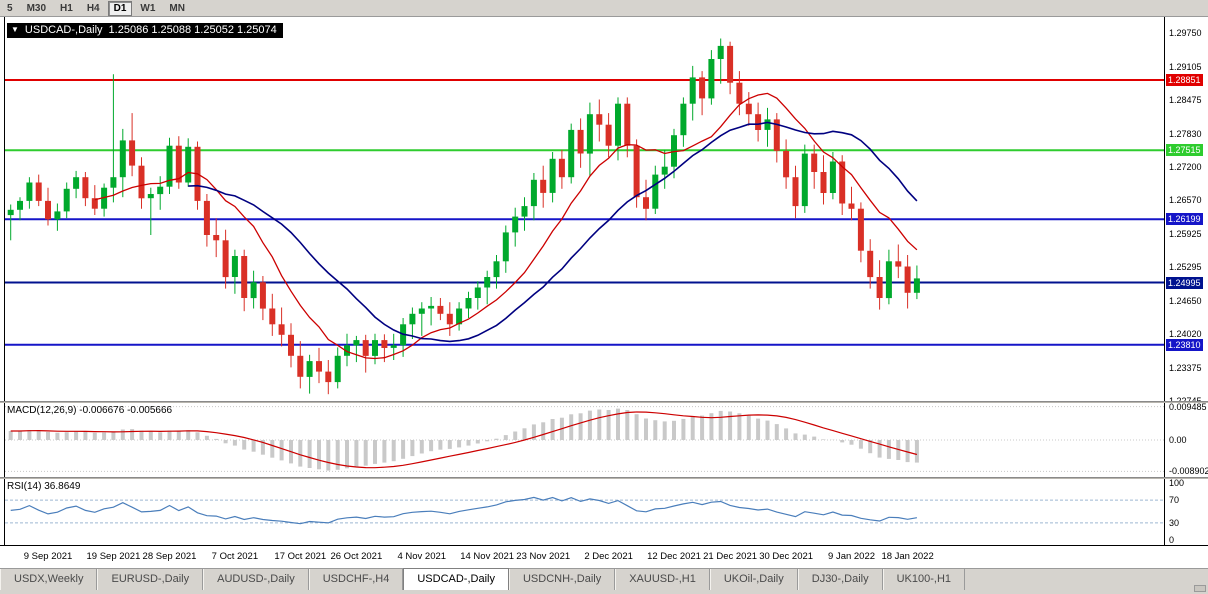  Describe the element at coordinates (62, 486) in the screenshot. I see `rsi-value: 36.8649` at that location.